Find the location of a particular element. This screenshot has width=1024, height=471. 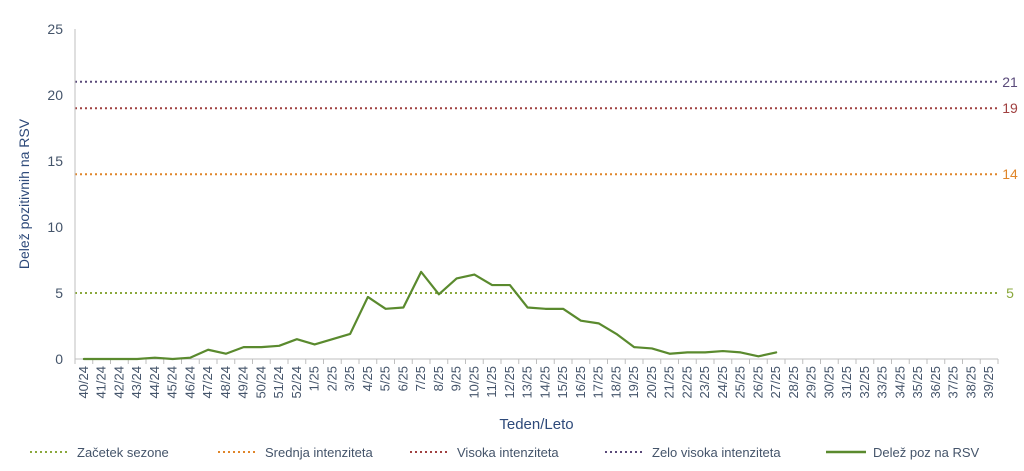

x-tick-label: 22/25 is located at coordinates (686, 382).